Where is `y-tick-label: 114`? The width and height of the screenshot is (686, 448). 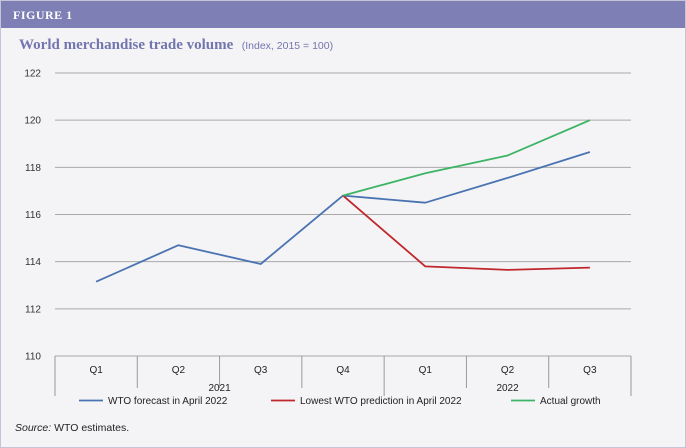
y-tick-label: 114 is located at coordinates (33, 262).